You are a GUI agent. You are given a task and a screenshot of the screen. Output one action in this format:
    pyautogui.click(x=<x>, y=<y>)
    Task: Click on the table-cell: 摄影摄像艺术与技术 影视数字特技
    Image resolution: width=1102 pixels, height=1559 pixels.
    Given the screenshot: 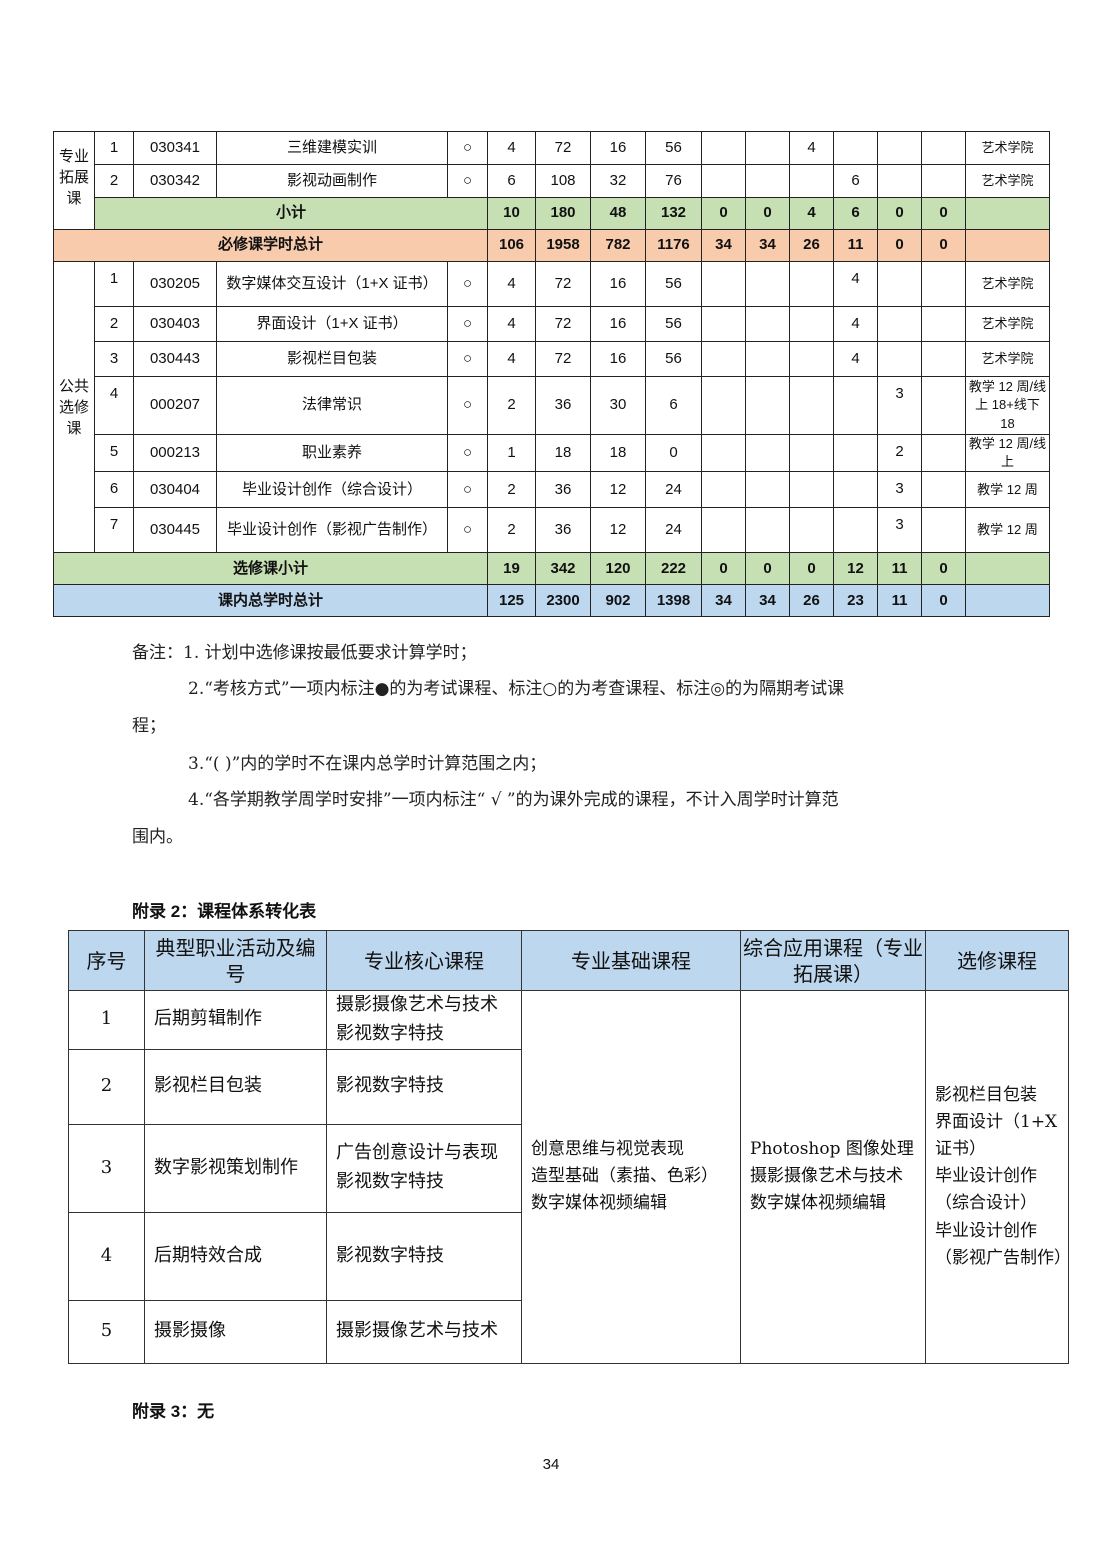 What is the action you would take?
    pyautogui.click(x=424, y=1020)
    